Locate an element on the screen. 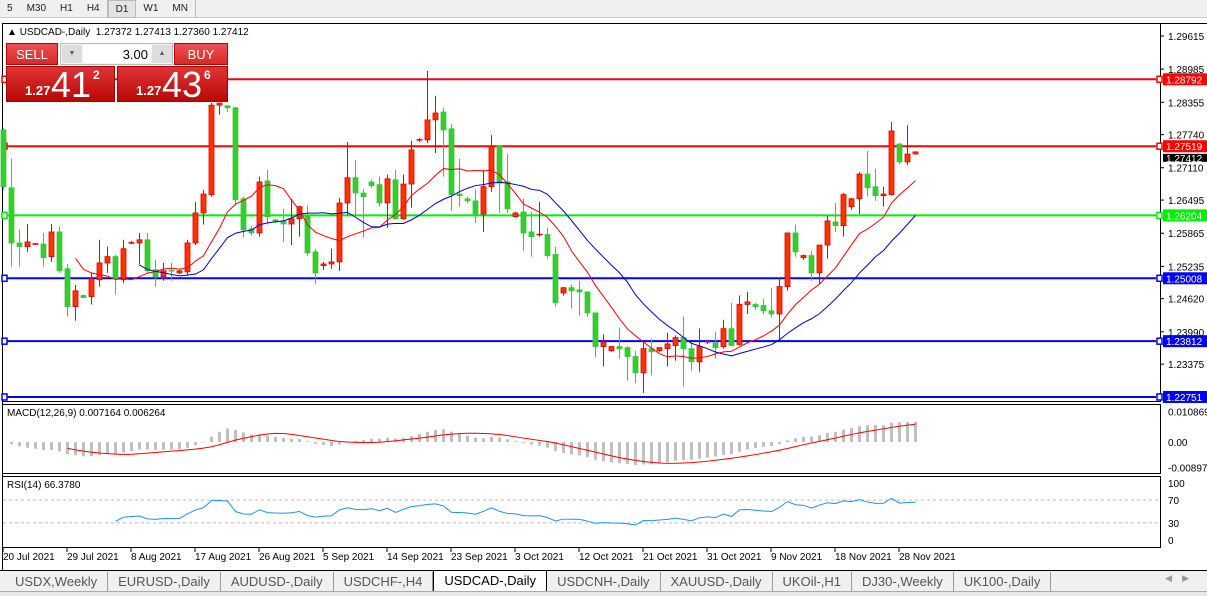  level-price-label: 1.26204 is located at coordinates (1184, 216).